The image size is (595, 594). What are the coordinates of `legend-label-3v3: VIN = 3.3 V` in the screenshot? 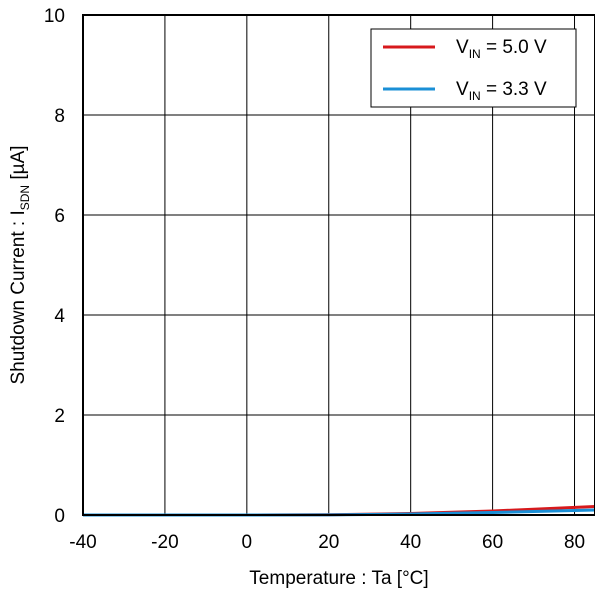 It's located at (501, 91).